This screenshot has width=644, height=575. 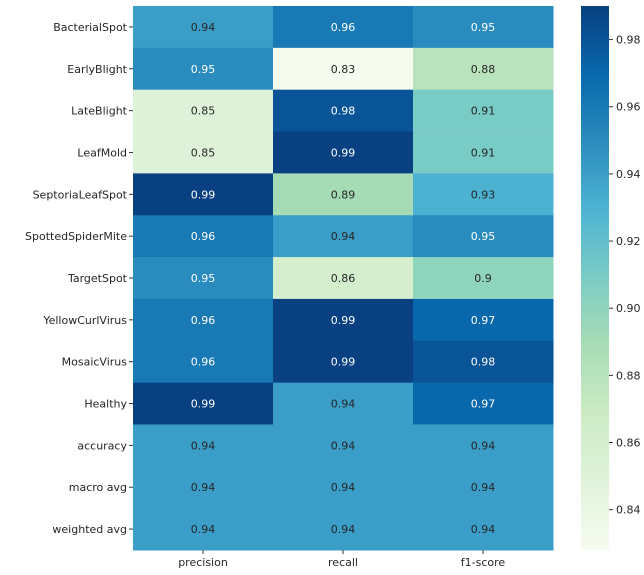 I want to click on row-label: Healthy, so click(x=105, y=404).